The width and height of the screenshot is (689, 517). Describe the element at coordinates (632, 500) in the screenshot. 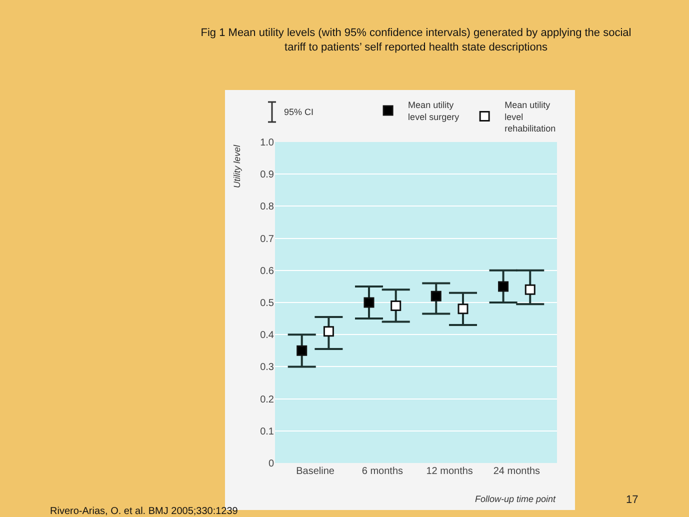

I see `text: 17` at that location.